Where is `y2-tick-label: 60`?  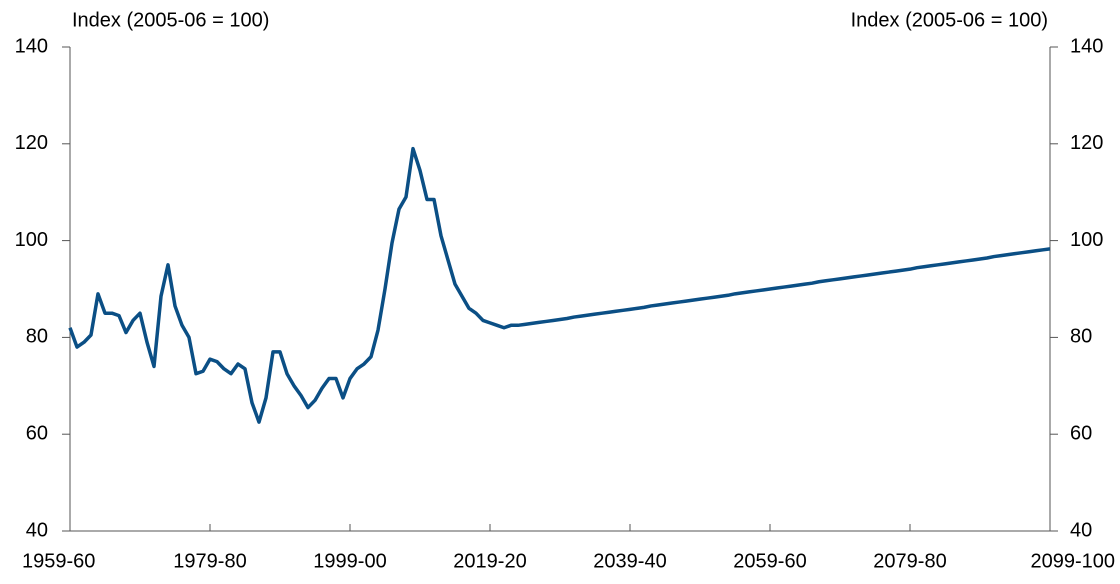 y2-tick-label: 60 is located at coordinates (1081, 433).